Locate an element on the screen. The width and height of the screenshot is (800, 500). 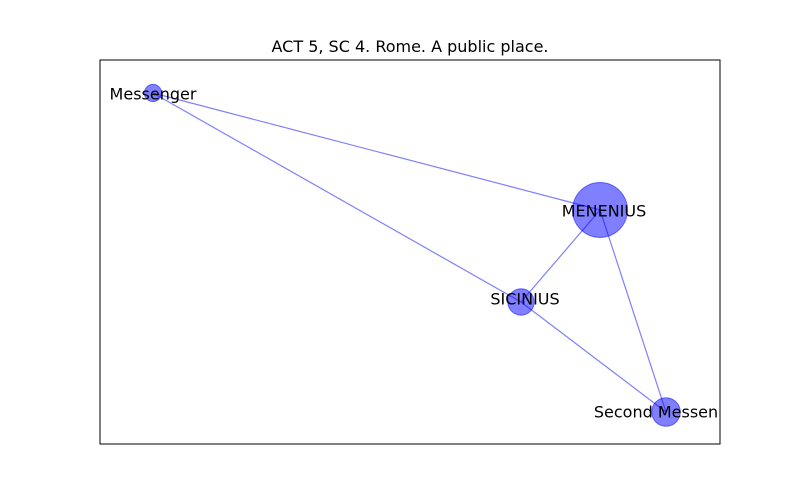
node-label-second-messenger: Second Messen is located at coordinates (656, 412).